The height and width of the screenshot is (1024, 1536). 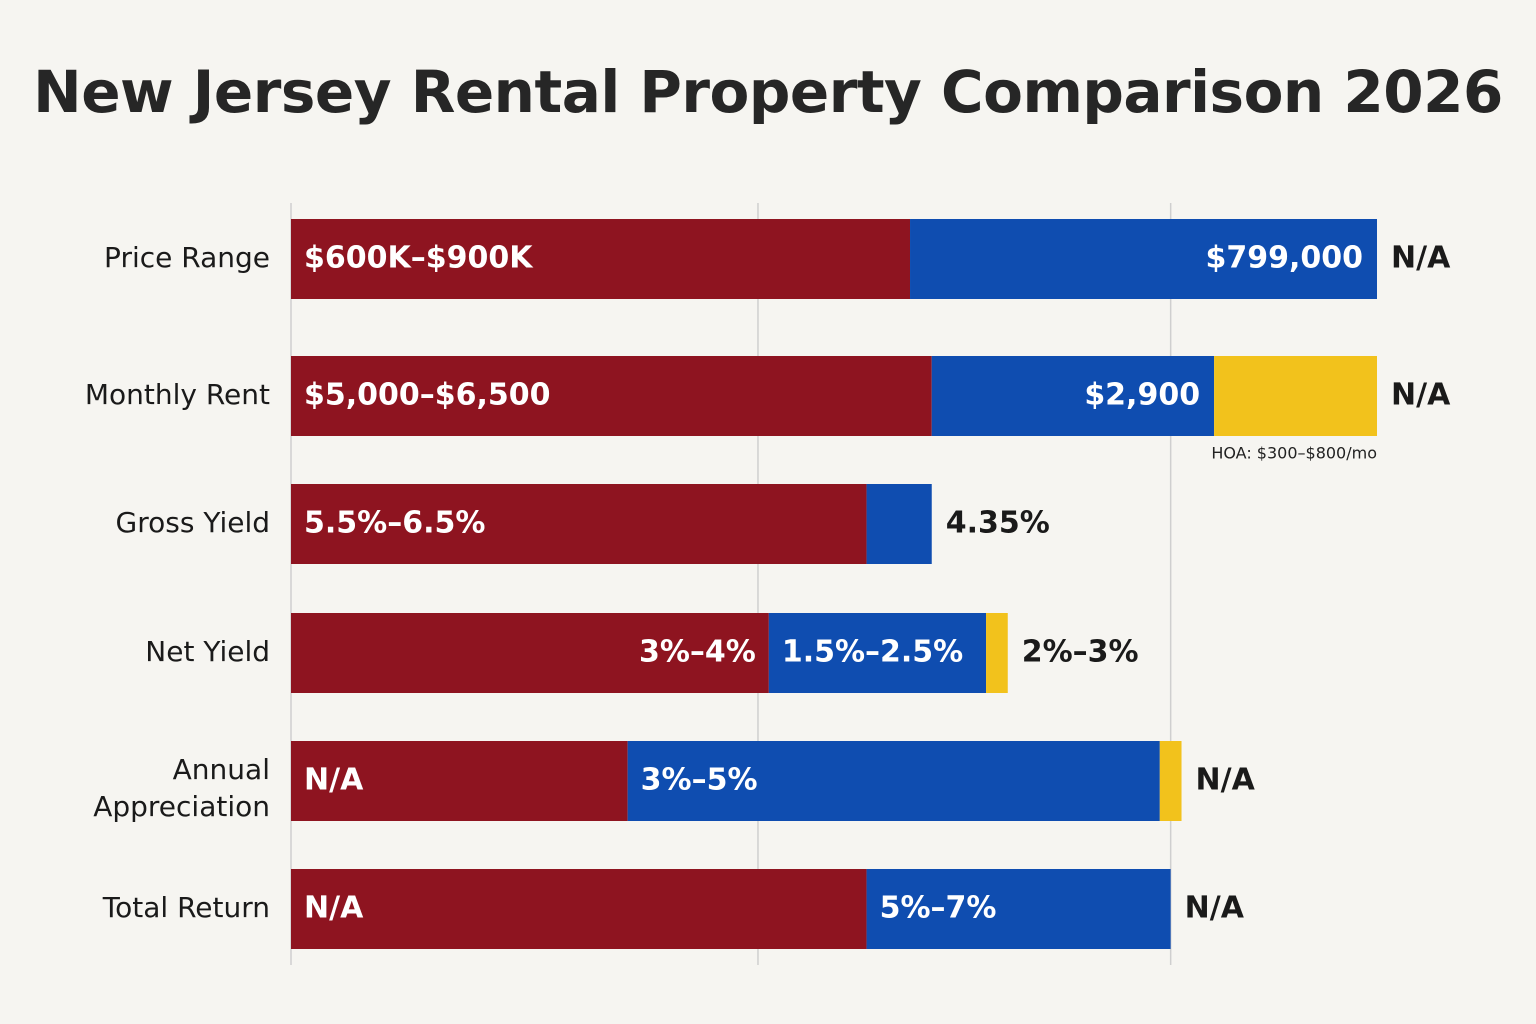 What do you see at coordinates (181, 806) in the screenshot?
I see `category-label: Appreciation` at bounding box center [181, 806].